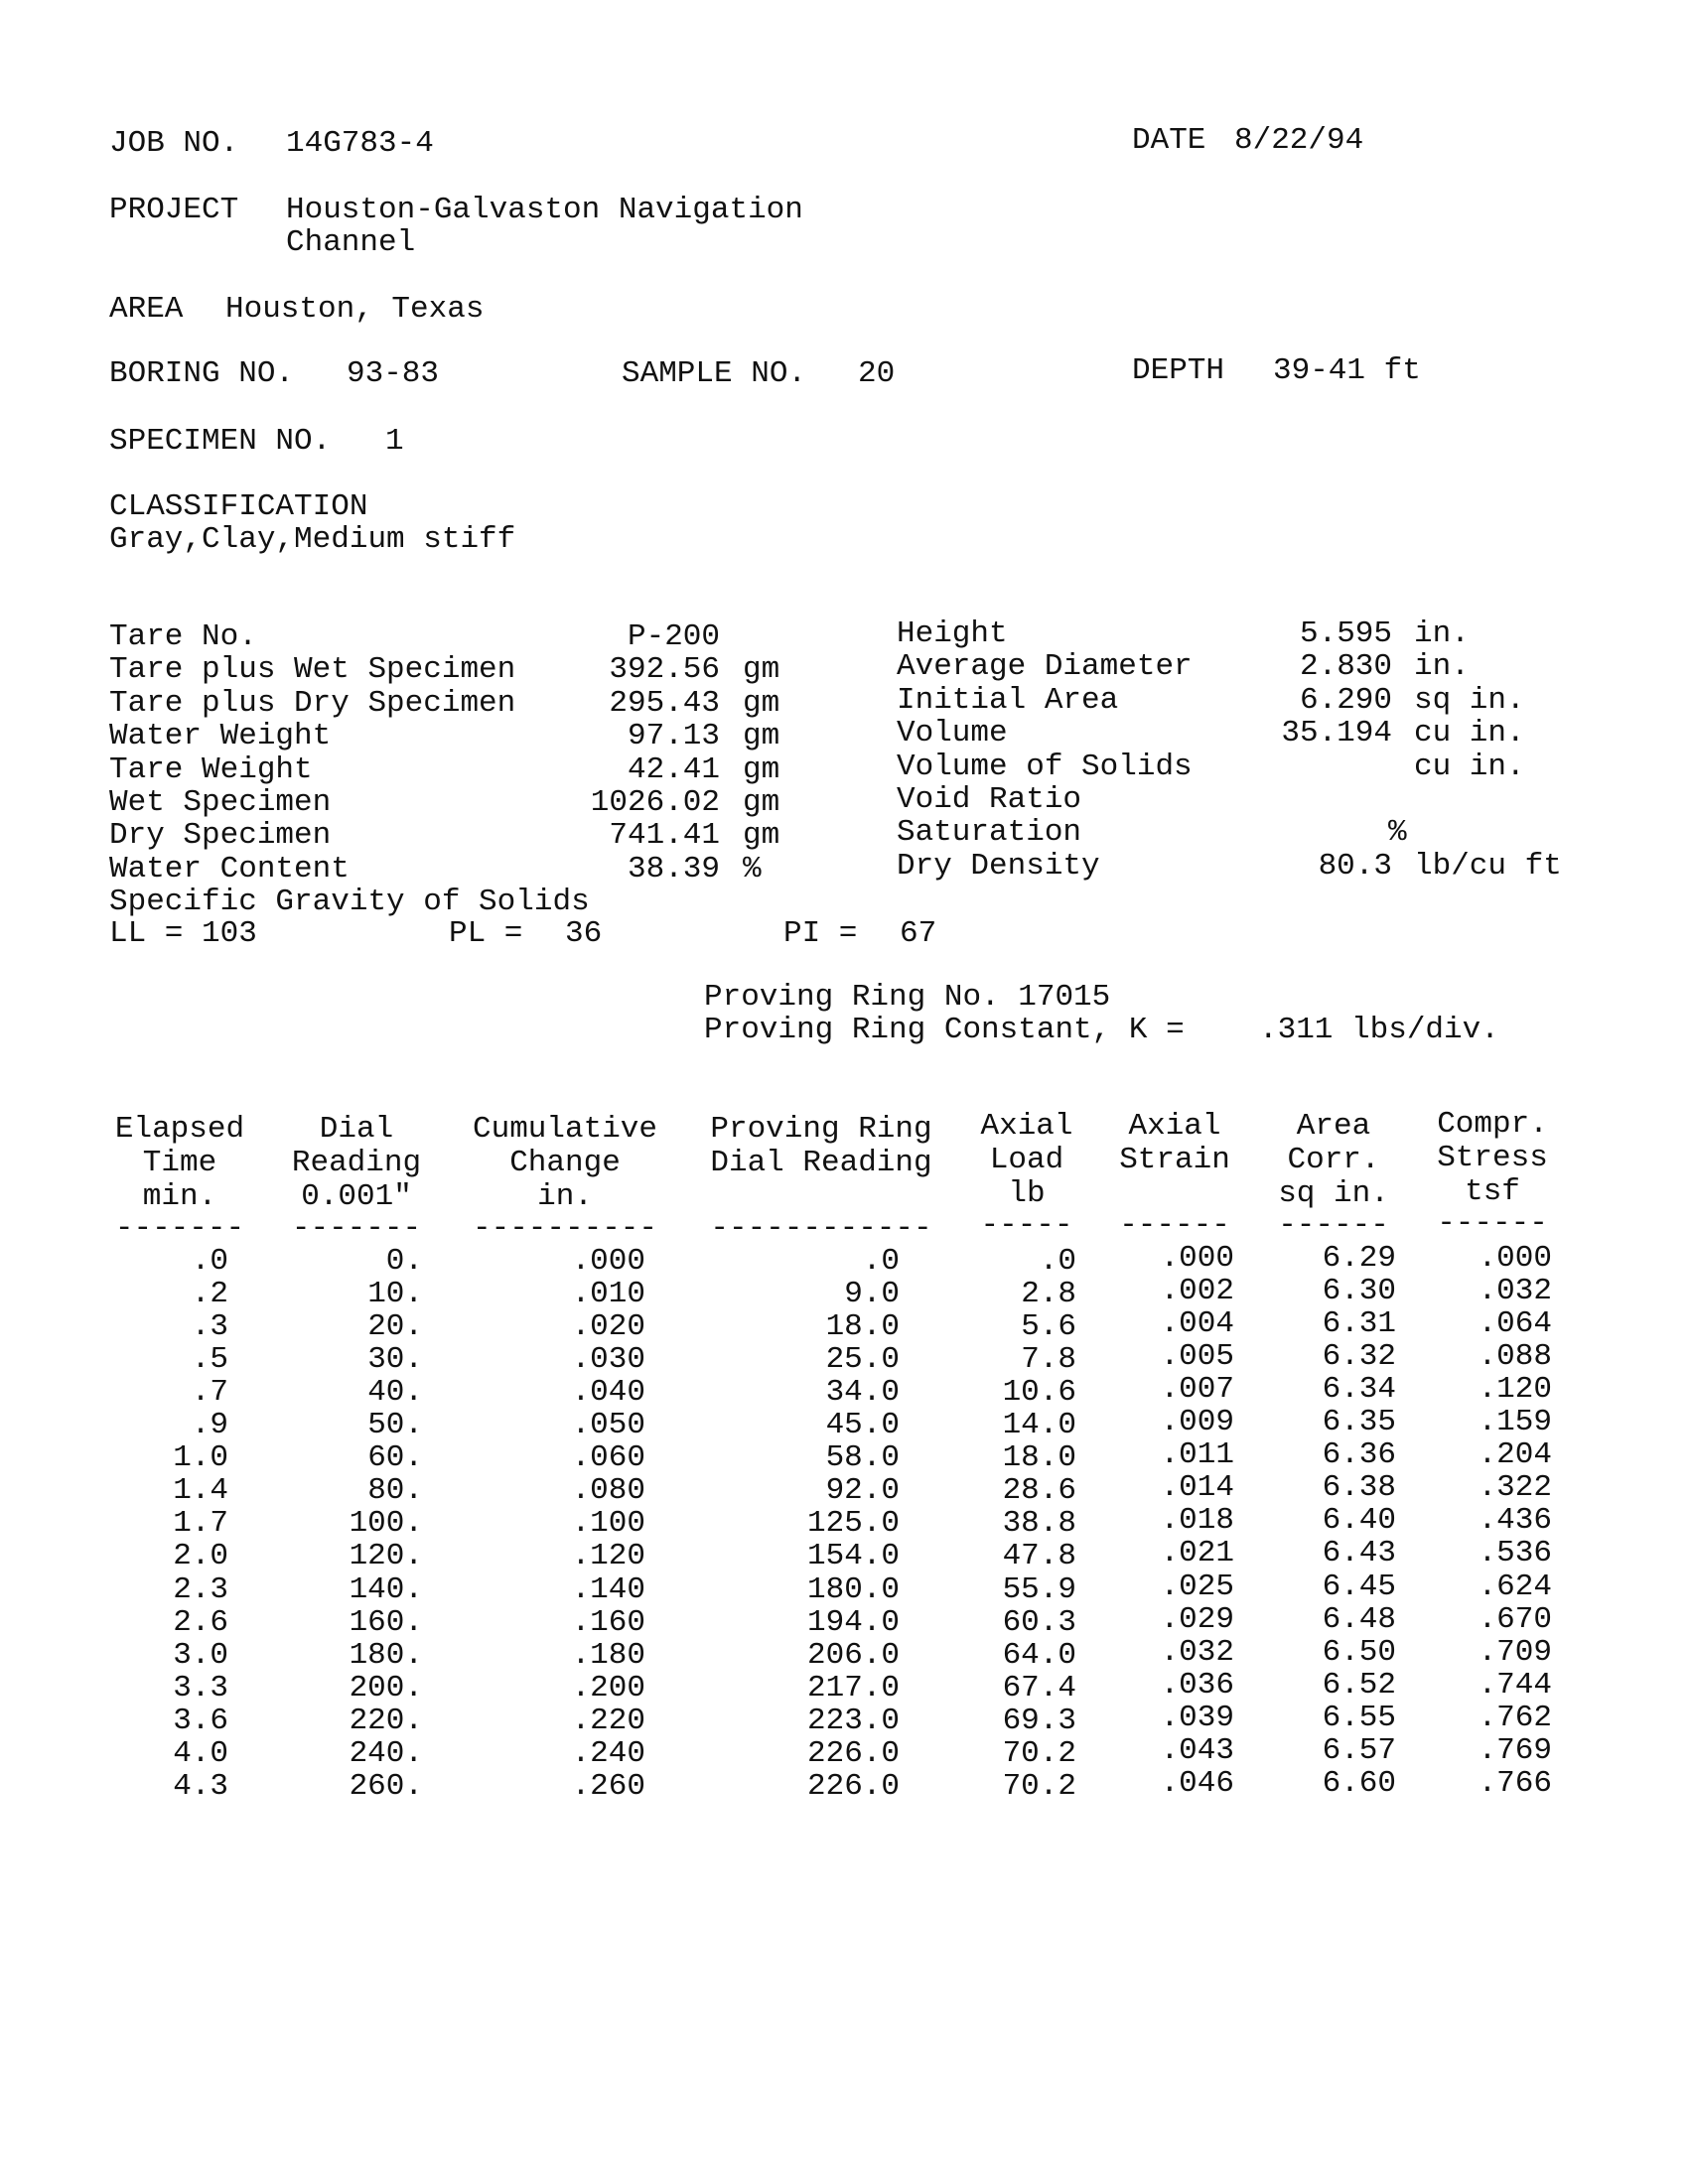 Image resolution: width=1692 pixels, height=2184 pixels. What do you see at coordinates (862, 1393) in the screenshot?
I see `table-cell: 34.0` at bounding box center [862, 1393].